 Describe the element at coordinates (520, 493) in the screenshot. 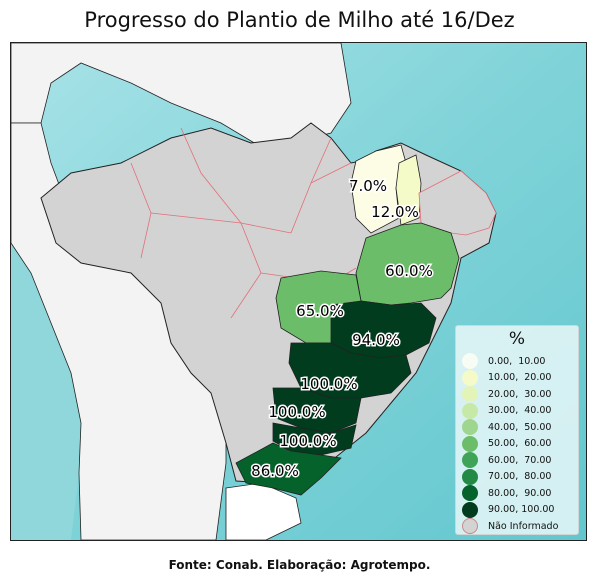

I see `legend-label: 80.00, 90.00` at that location.